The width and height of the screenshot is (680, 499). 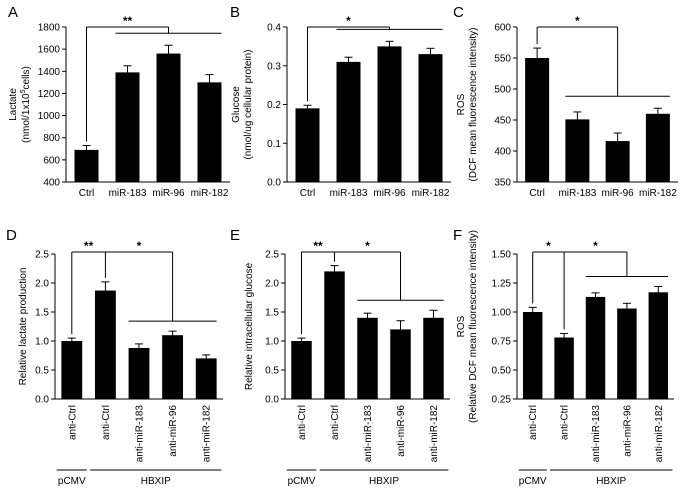 I want to click on y-tick-label: 350, so click(x=502, y=183).